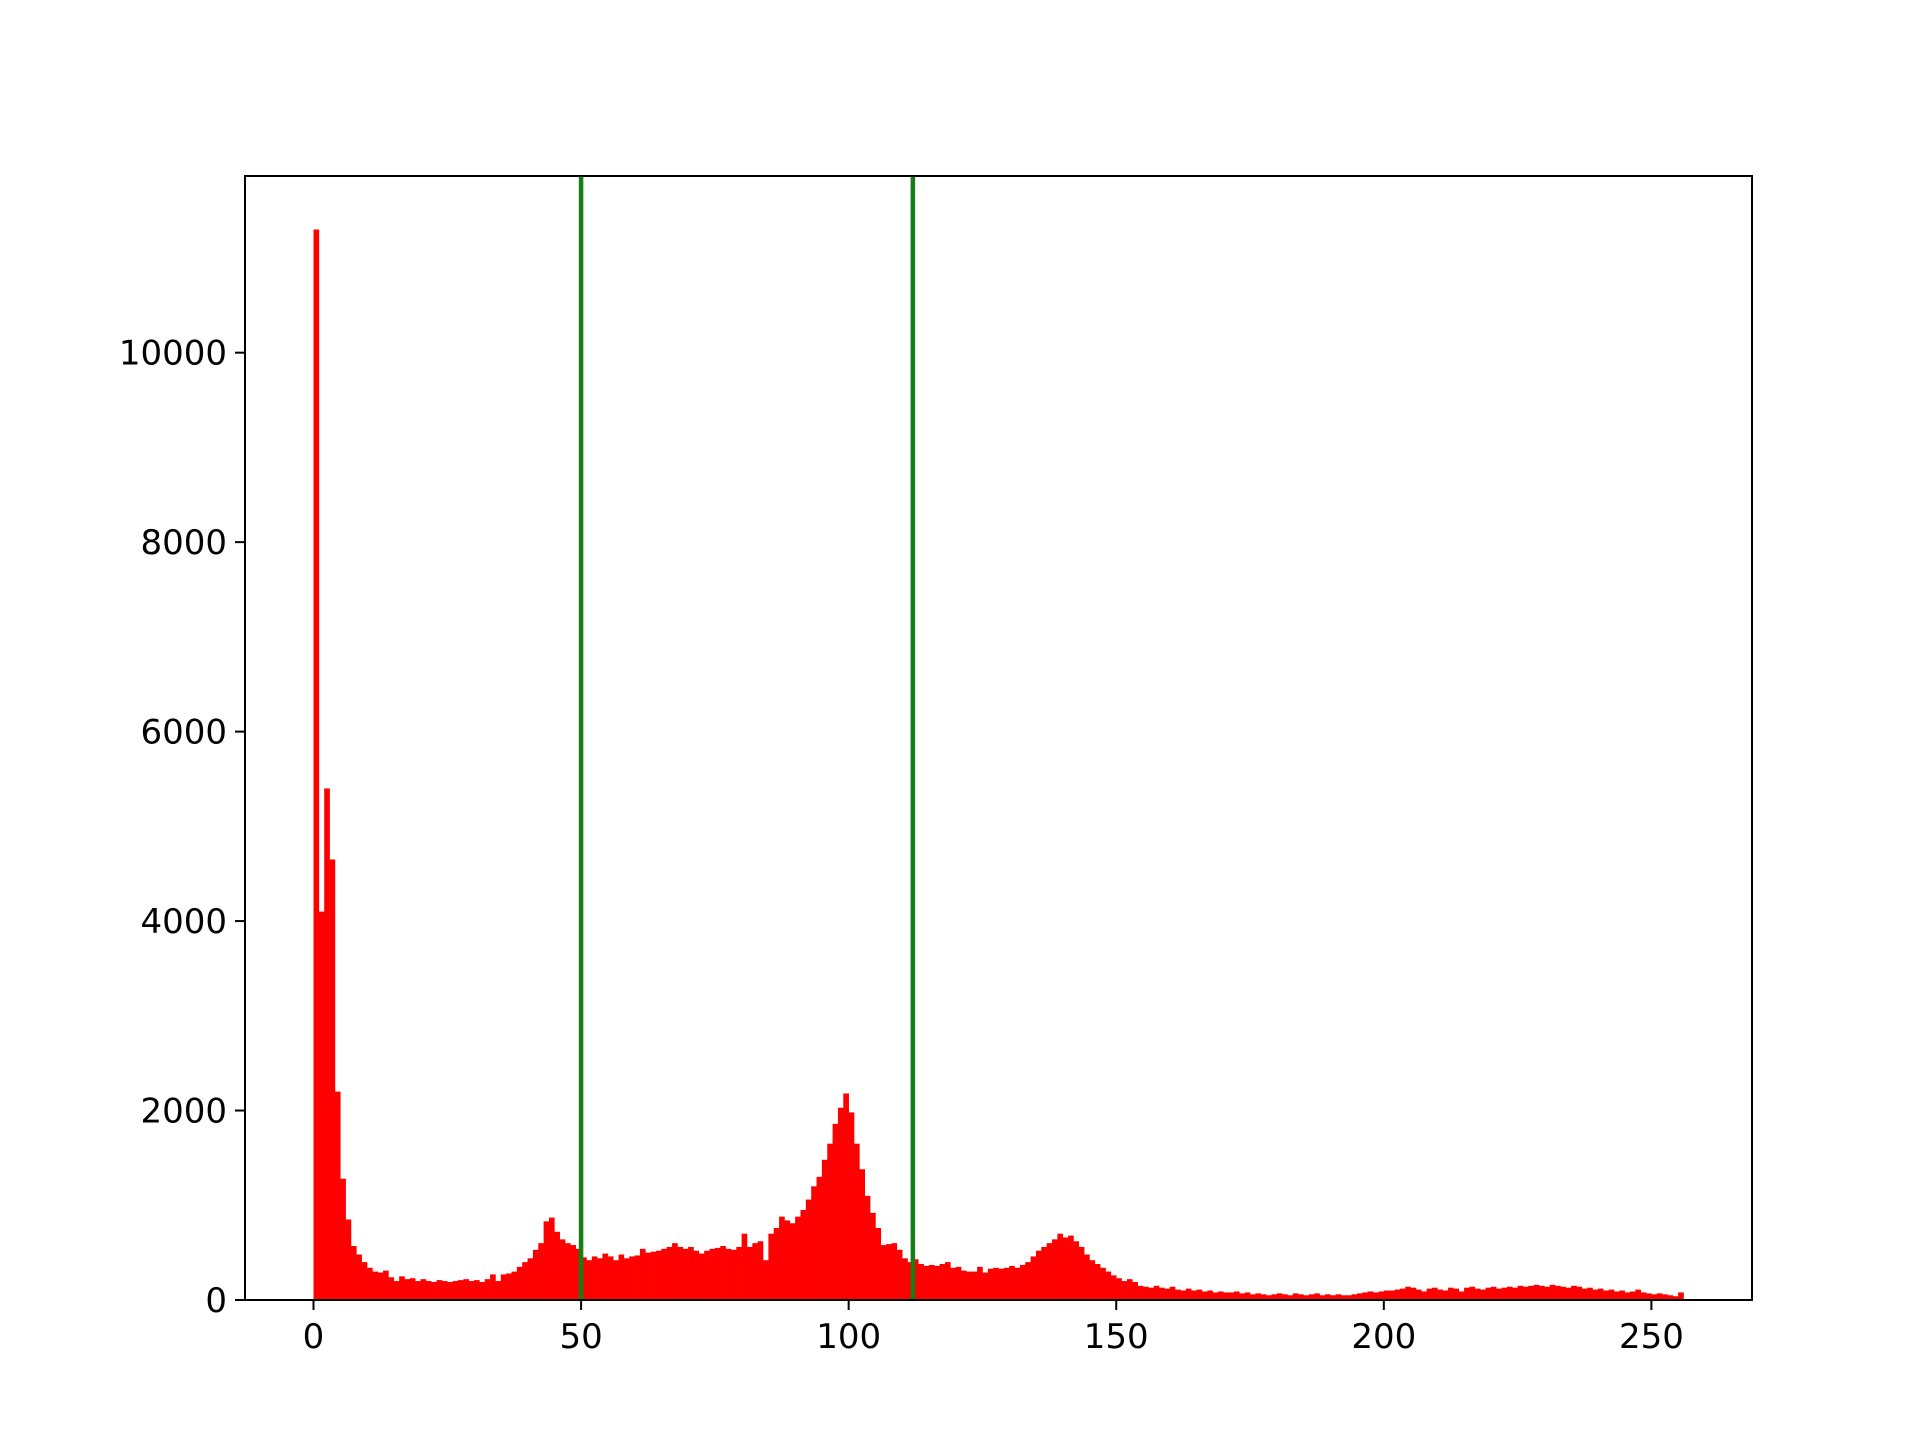 This screenshot has width=1920, height=1440. I want to click on y-tick-label: 6000, so click(183, 733).